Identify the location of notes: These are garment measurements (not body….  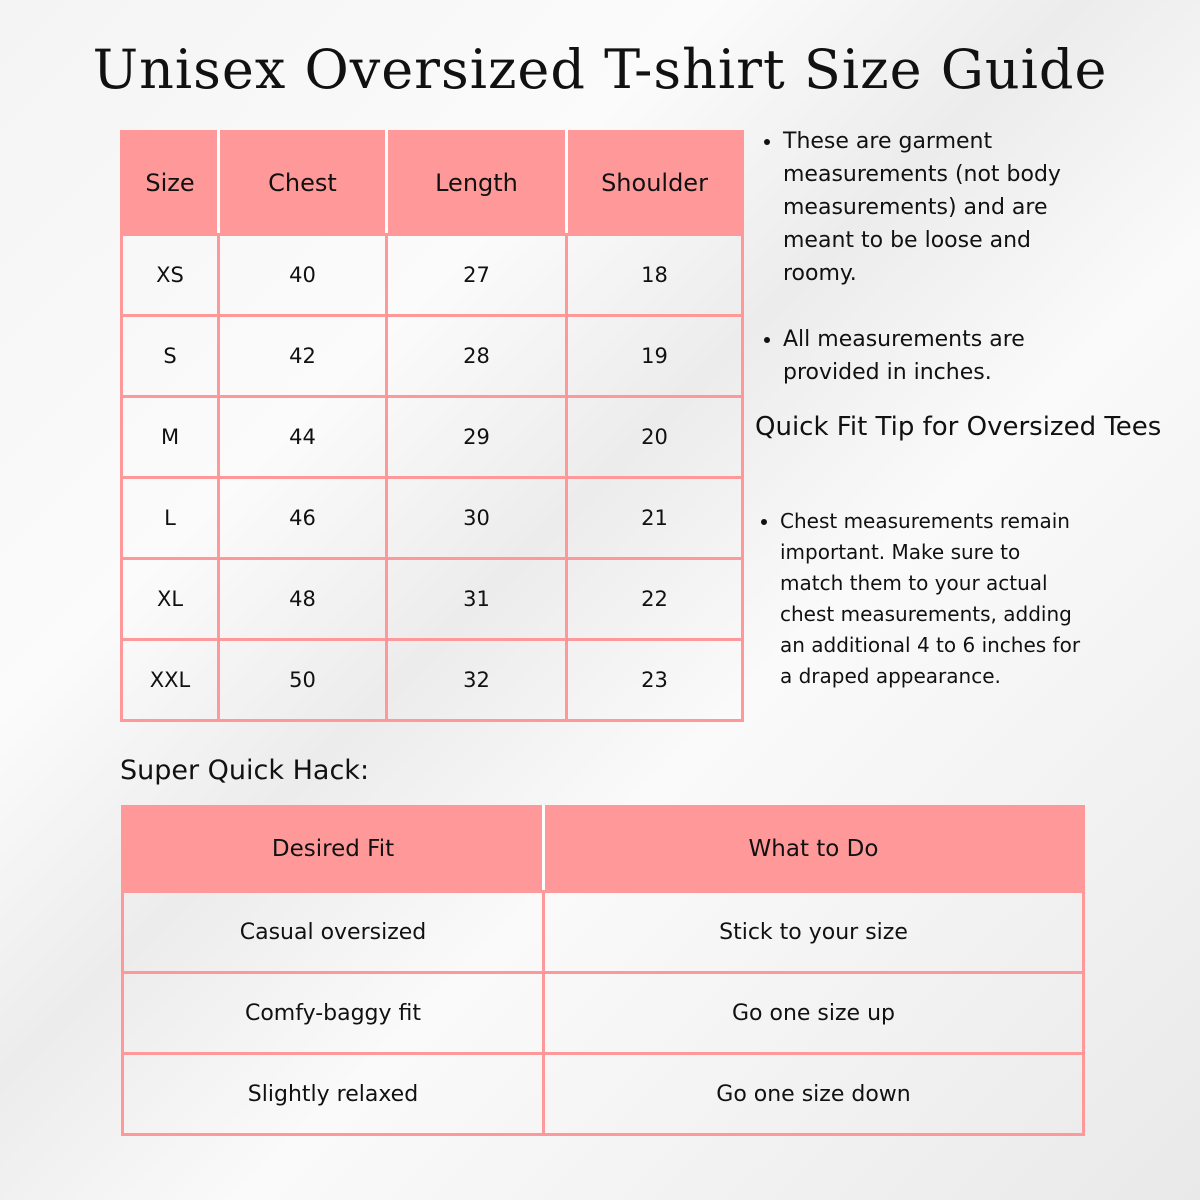
(915, 273).